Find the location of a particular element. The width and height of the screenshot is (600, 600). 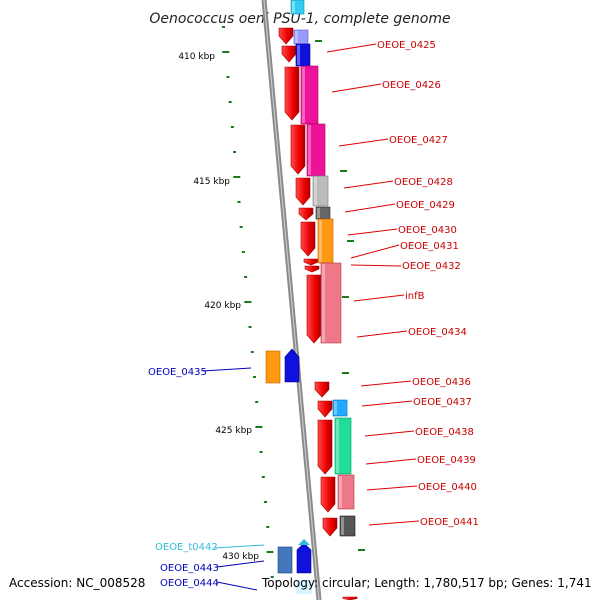

gene-label-oeoe-0438: OEOE_0438 is located at coordinates (444, 432).